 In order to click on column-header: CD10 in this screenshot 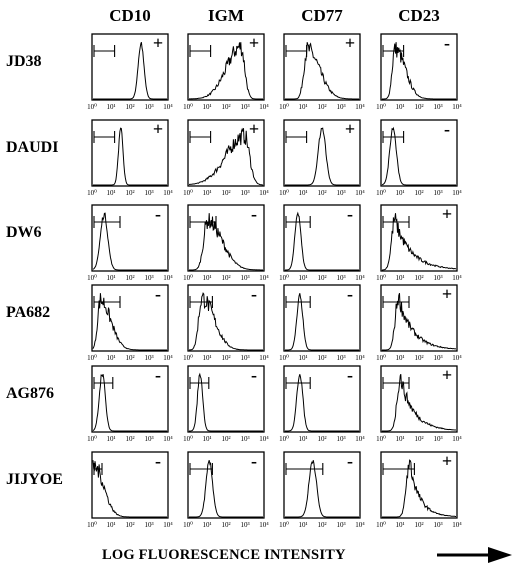, I will do `click(130, 15)`.